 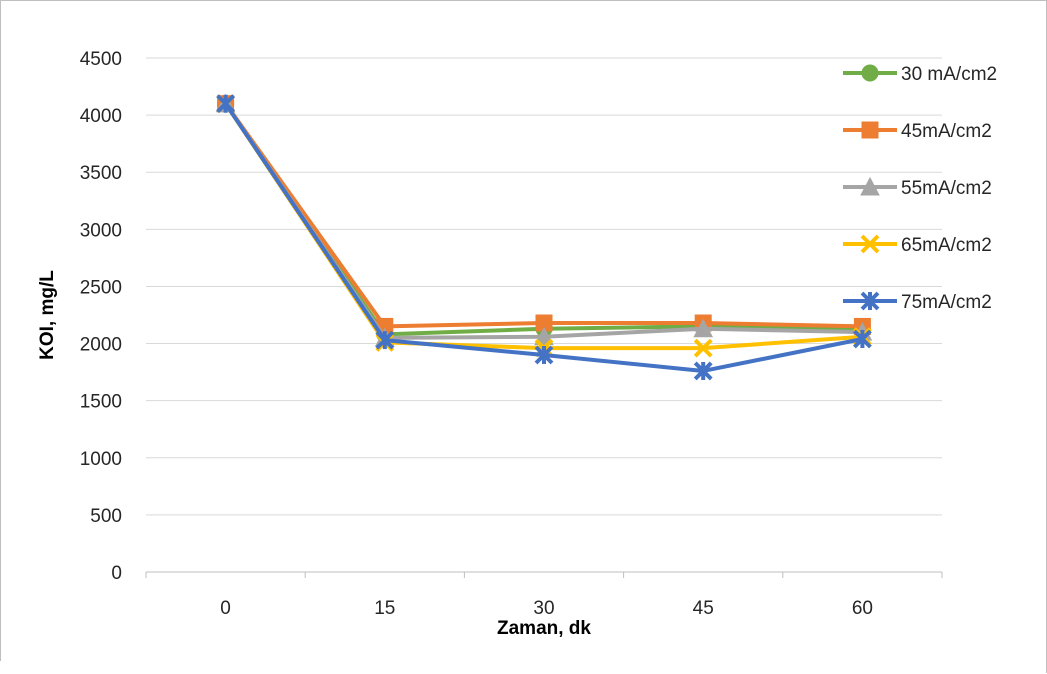 What do you see at coordinates (101, 287) in the screenshot?
I see `y-tick-label: 2500` at bounding box center [101, 287].